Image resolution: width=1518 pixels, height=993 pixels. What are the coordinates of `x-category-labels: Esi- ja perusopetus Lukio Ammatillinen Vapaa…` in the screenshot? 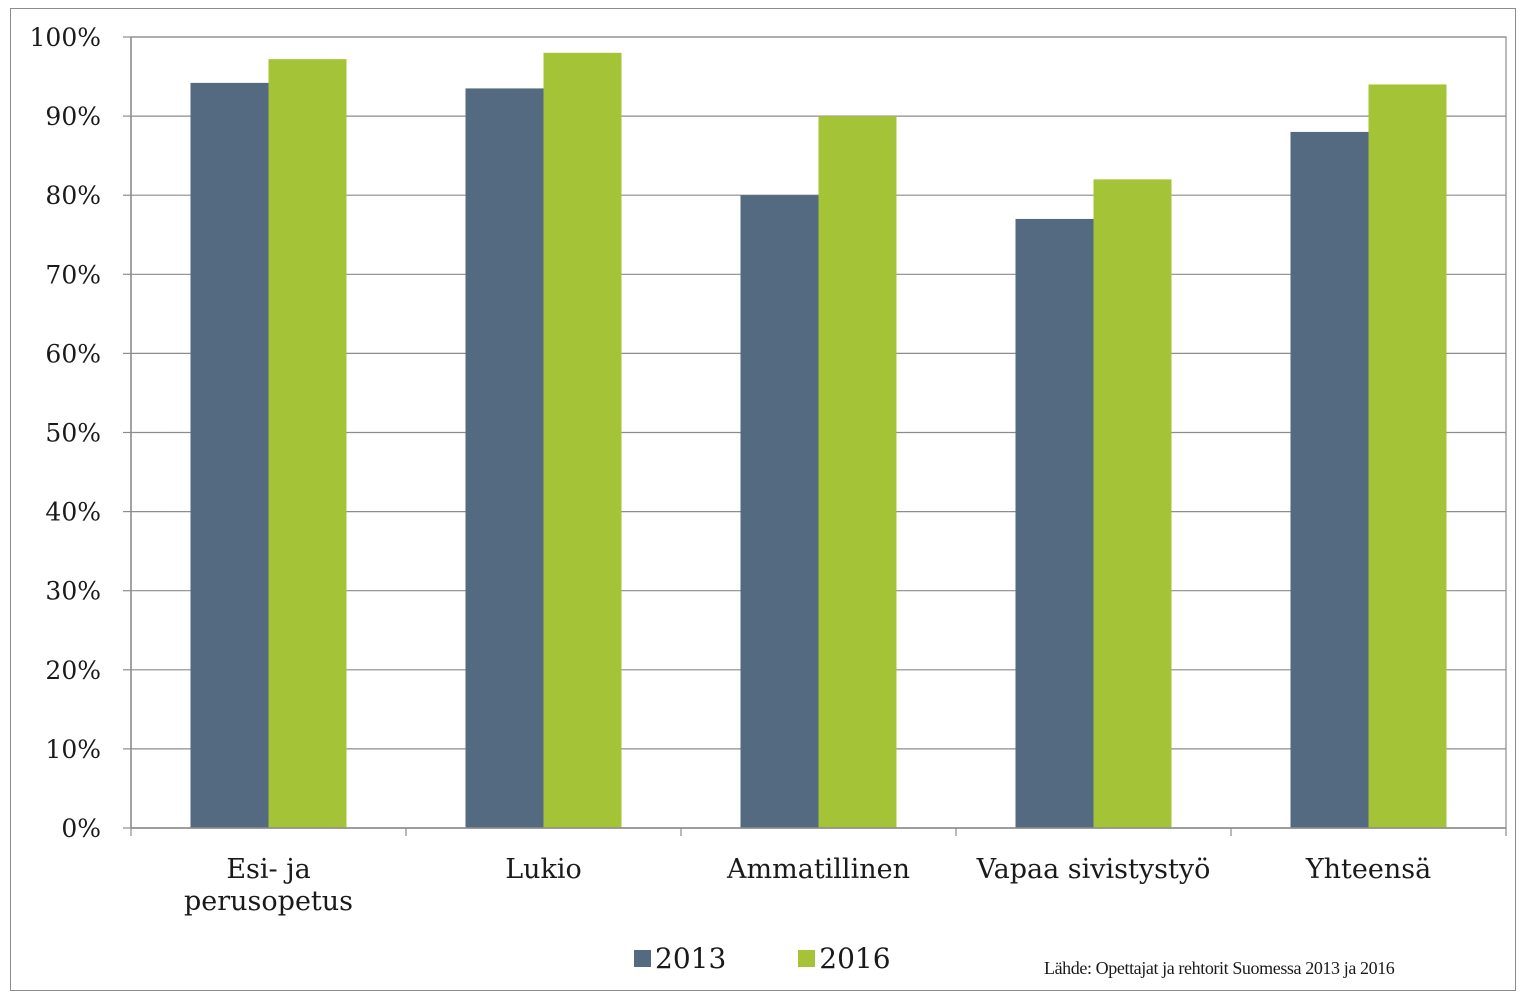 It's located at (807, 885).